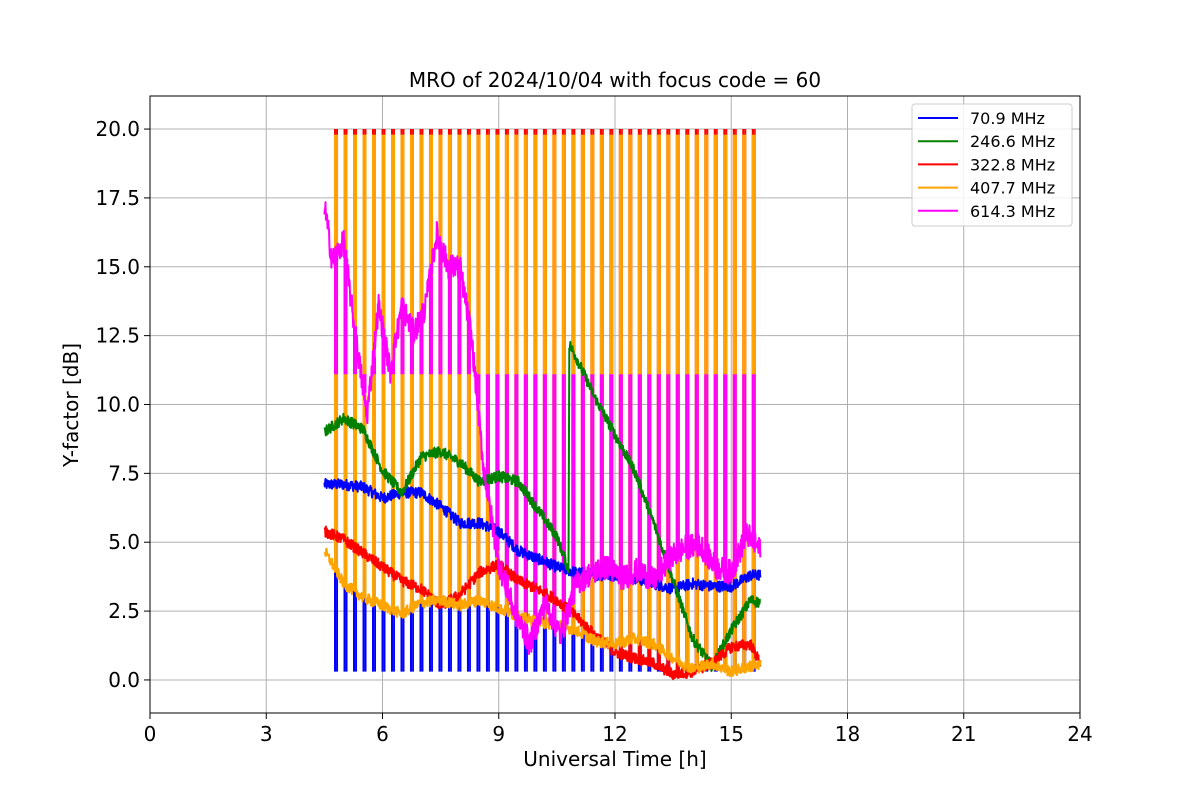 This screenshot has height=800, width=1200. I want to click on x-tick-label: 21, so click(963, 734).